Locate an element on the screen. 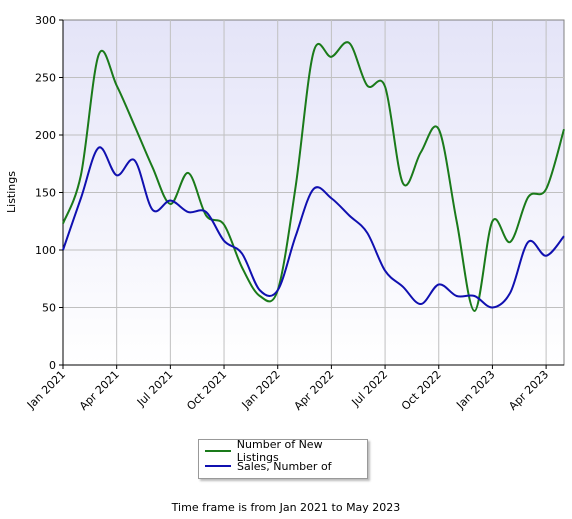 The image size is (572, 519). y-tick-label: 300 is located at coordinates (45, 20).